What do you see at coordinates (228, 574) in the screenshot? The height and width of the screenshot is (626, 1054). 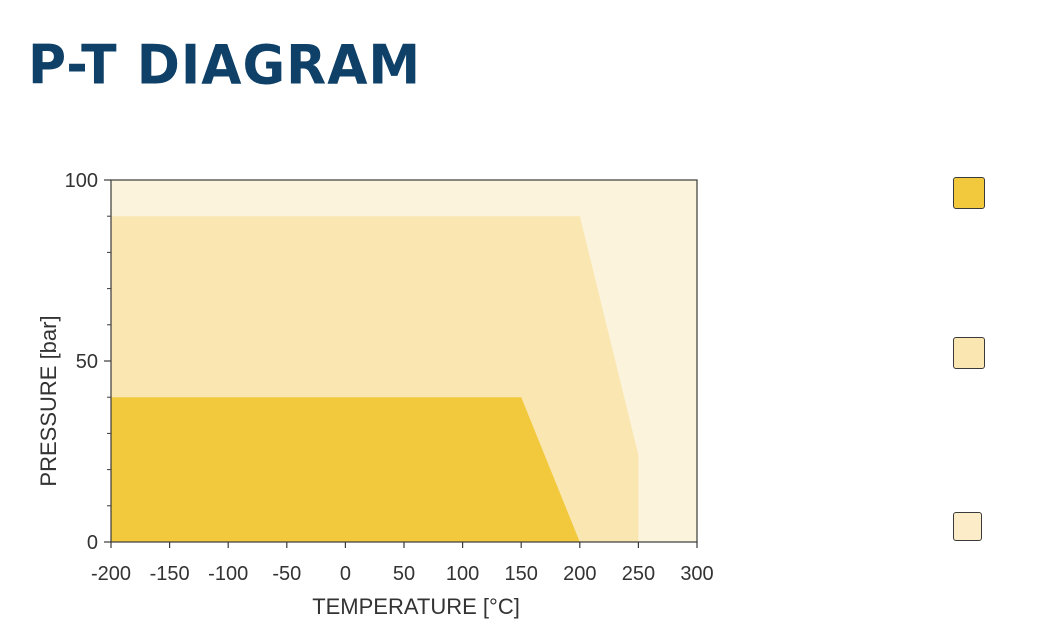 I see `x-tick-label: -100` at bounding box center [228, 574].